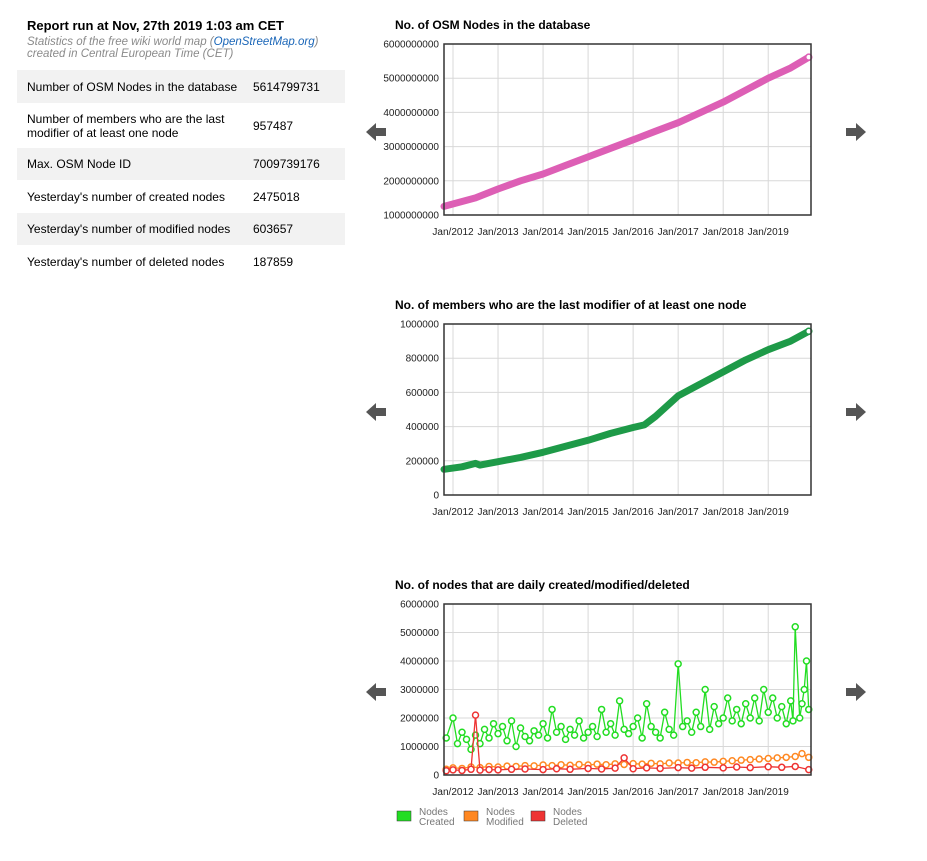  Describe the element at coordinates (411, 181) in the screenshot. I see `y-tick-label: 2000000000` at that location.